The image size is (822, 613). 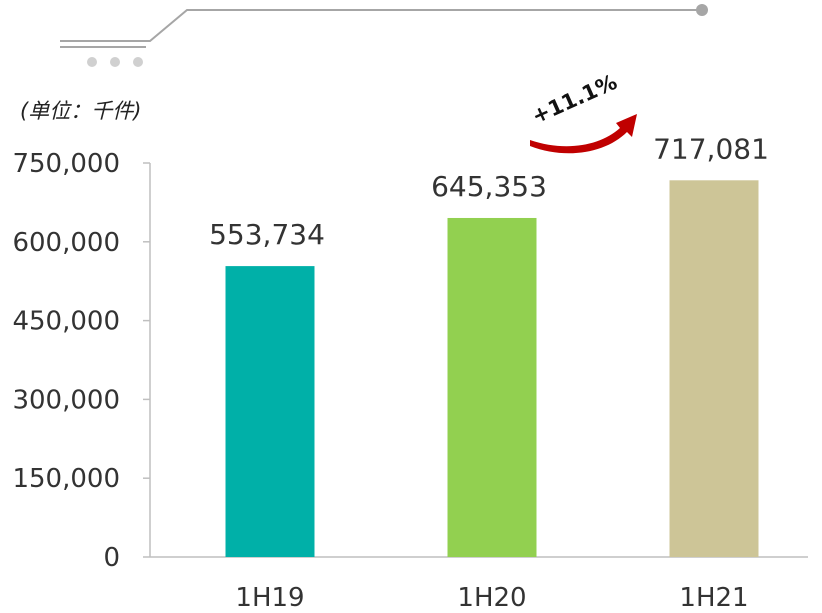 I want to click on y-tick-label: 300,000, so click(x=66, y=400).